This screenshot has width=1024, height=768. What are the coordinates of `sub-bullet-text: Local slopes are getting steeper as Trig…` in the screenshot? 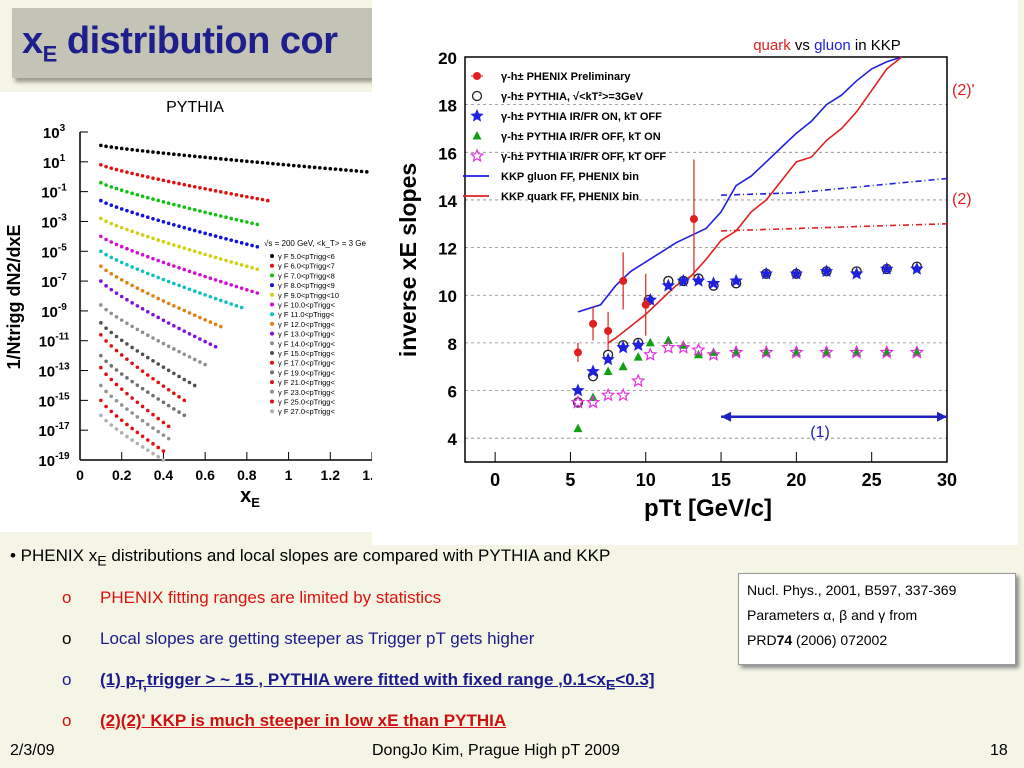 It's located at (317, 638).